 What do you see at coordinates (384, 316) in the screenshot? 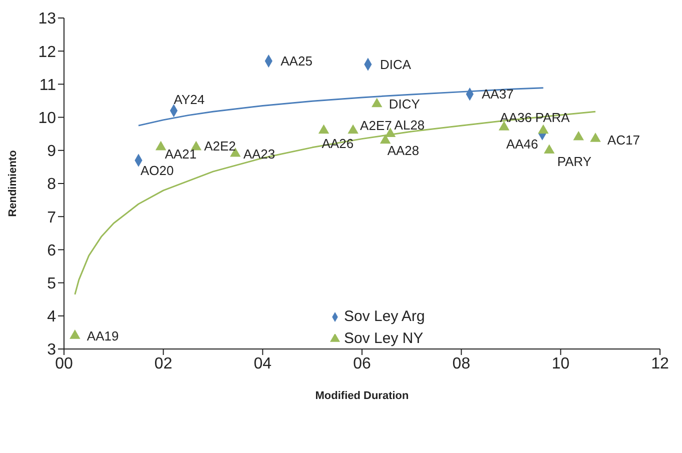
I see `legend-label: Sov Ley Arg` at bounding box center [384, 316].